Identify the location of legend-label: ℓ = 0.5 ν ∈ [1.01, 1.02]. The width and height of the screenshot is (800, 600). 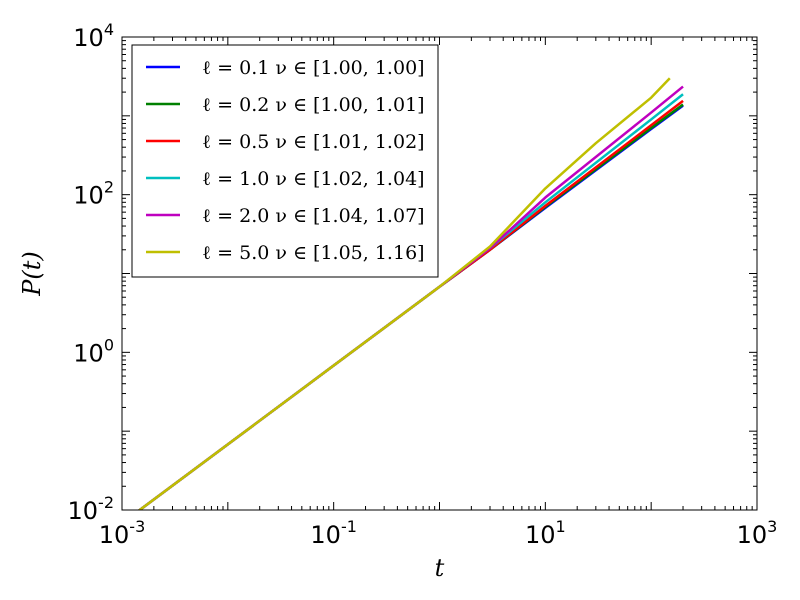
(313, 142).